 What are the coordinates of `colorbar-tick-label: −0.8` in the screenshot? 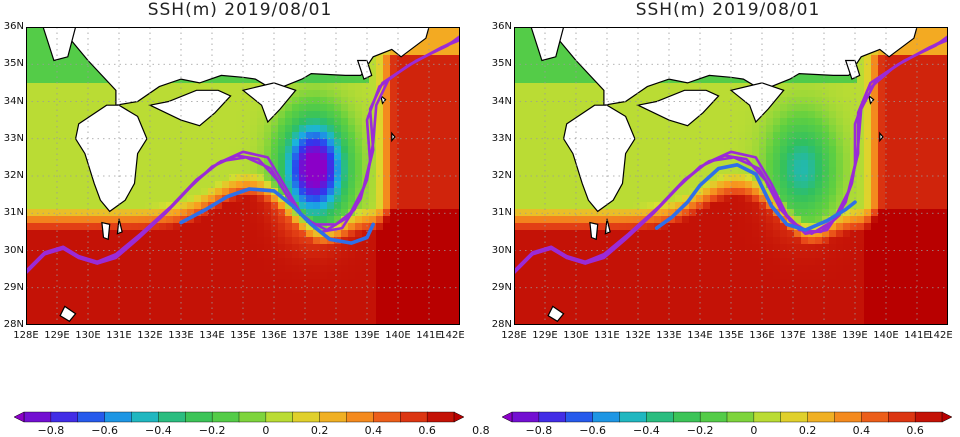 It's located at (51, 430).